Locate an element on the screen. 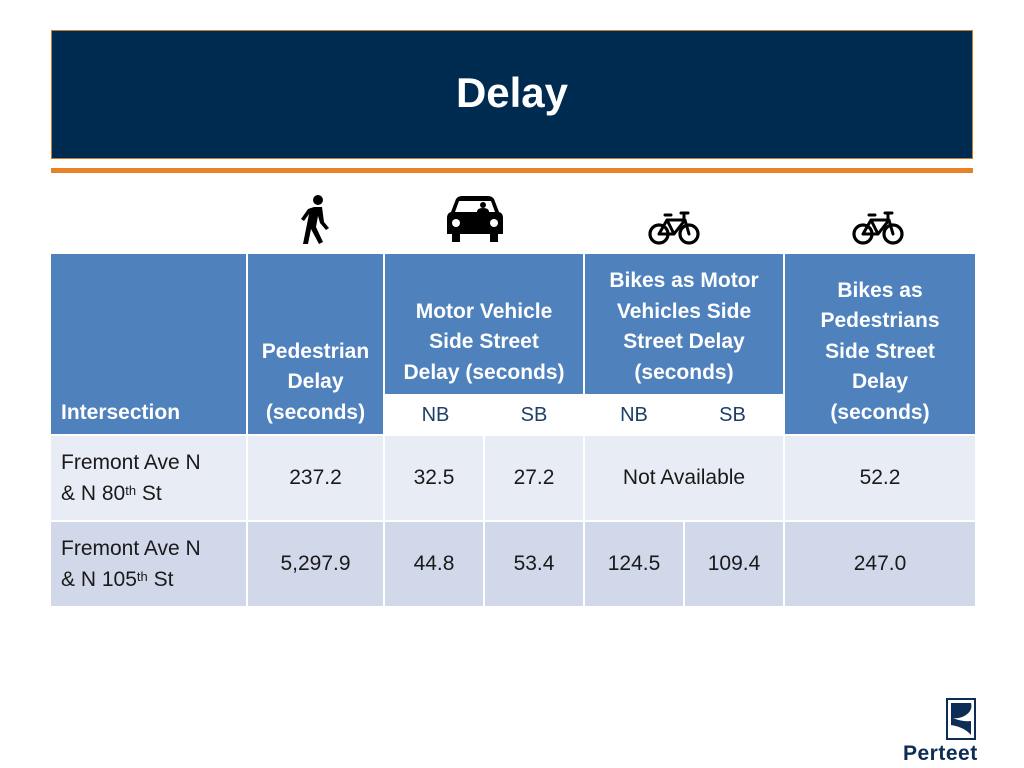  mv-sb-cell: 53.4 is located at coordinates (534, 564).